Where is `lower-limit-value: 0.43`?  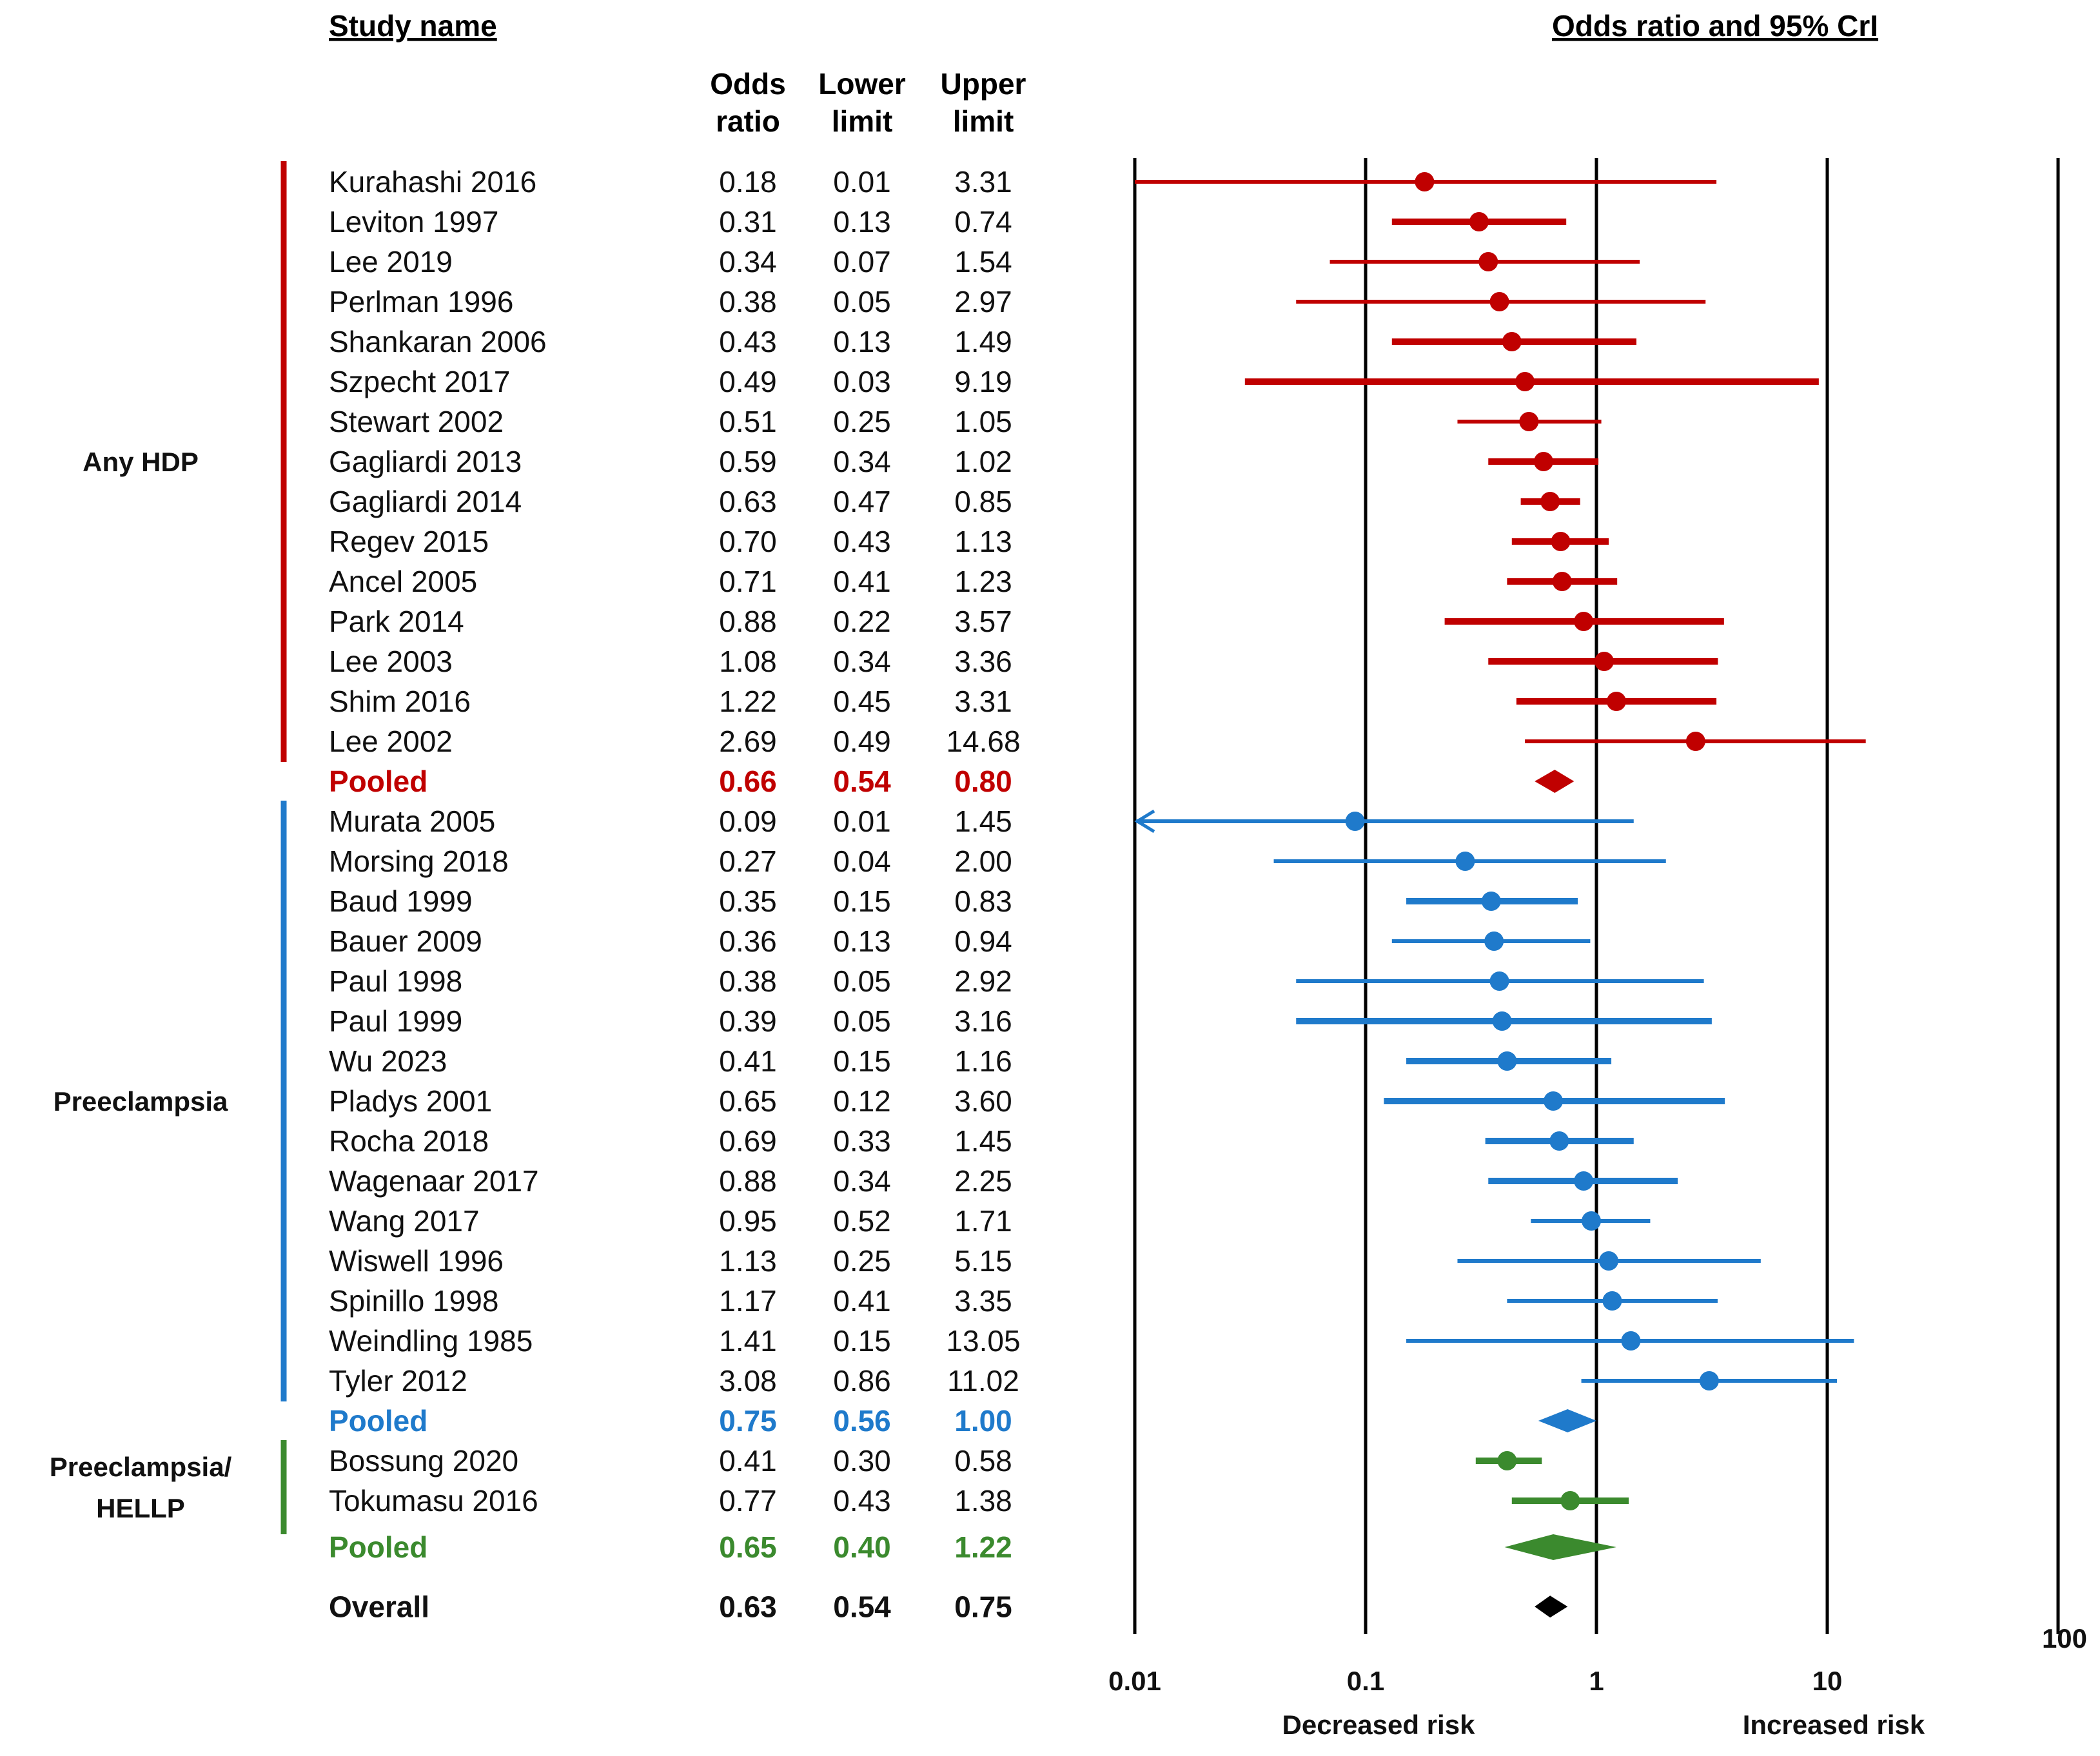
lower-limit-value: 0.43 is located at coordinates (862, 541).